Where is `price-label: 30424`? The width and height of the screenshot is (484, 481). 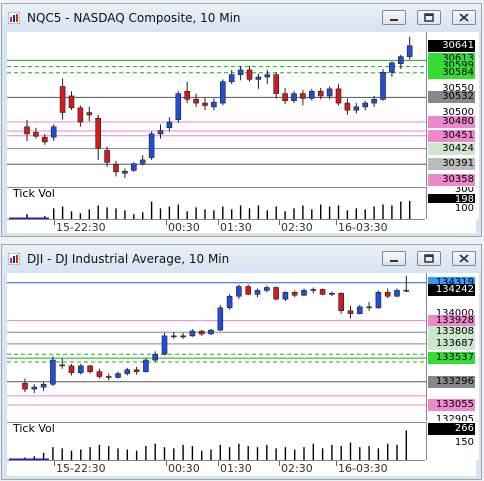
price-label: 30424 is located at coordinates (451, 148).